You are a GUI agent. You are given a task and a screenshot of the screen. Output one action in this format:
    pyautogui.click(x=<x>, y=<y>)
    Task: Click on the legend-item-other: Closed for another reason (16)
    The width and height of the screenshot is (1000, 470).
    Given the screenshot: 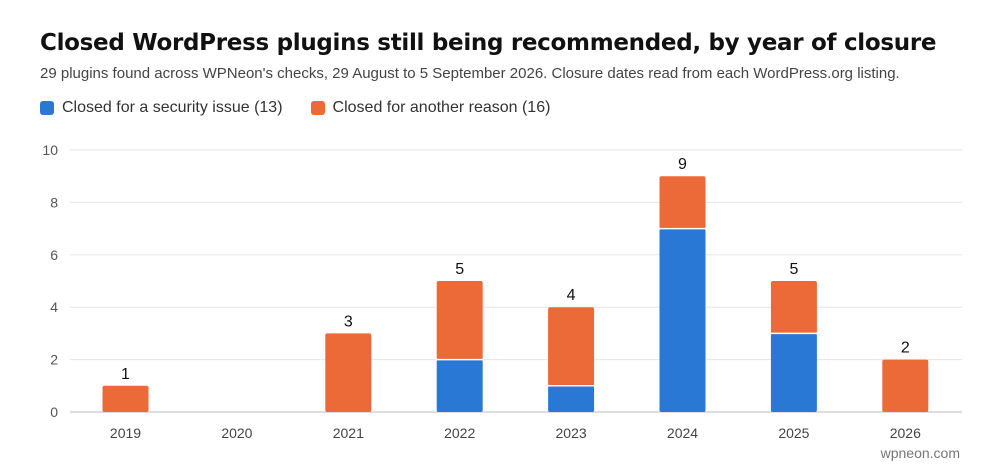 What is the action you would take?
    pyautogui.click(x=430, y=108)
    